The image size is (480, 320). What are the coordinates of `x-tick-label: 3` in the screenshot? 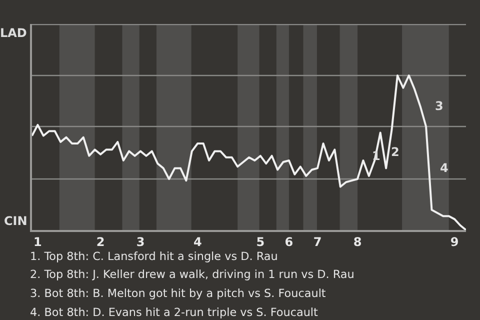 It's located at (140, 242).